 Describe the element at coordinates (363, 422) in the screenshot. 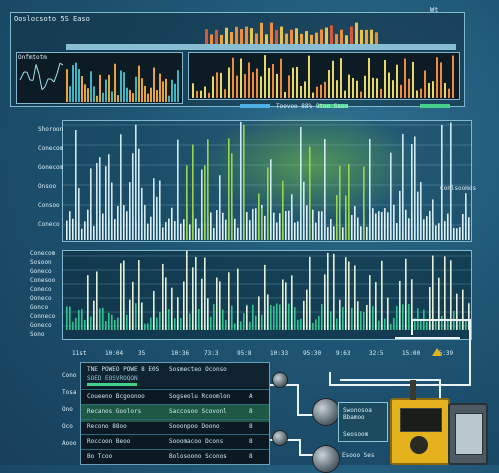

I see `switch-box: Swonosoa Bbamoo Seosoom` at that location.